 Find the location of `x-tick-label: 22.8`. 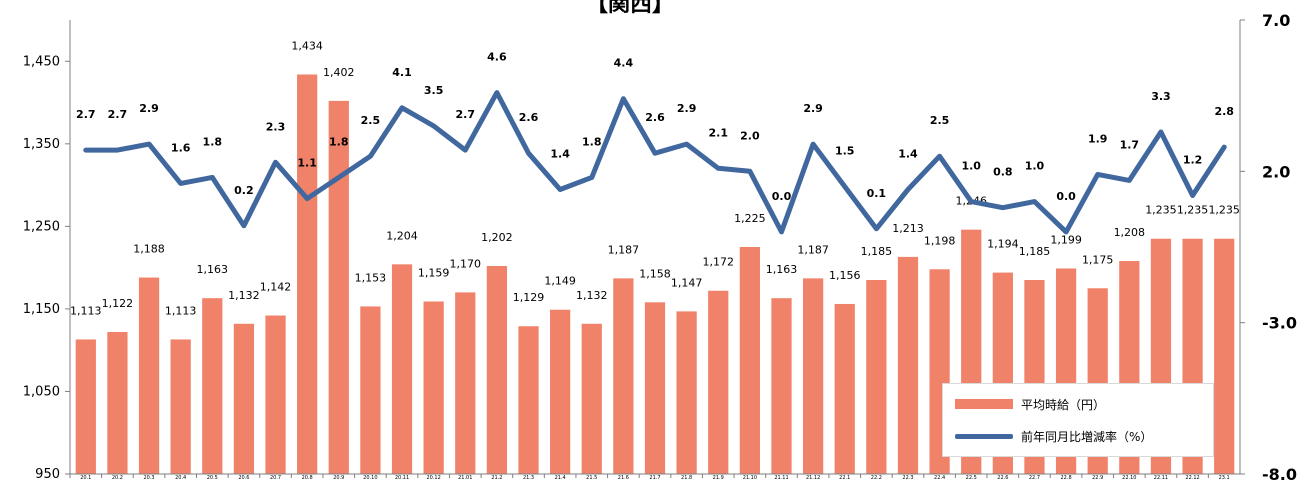

x-tick-label: 22.8 is located at coordinates (1066, 477).